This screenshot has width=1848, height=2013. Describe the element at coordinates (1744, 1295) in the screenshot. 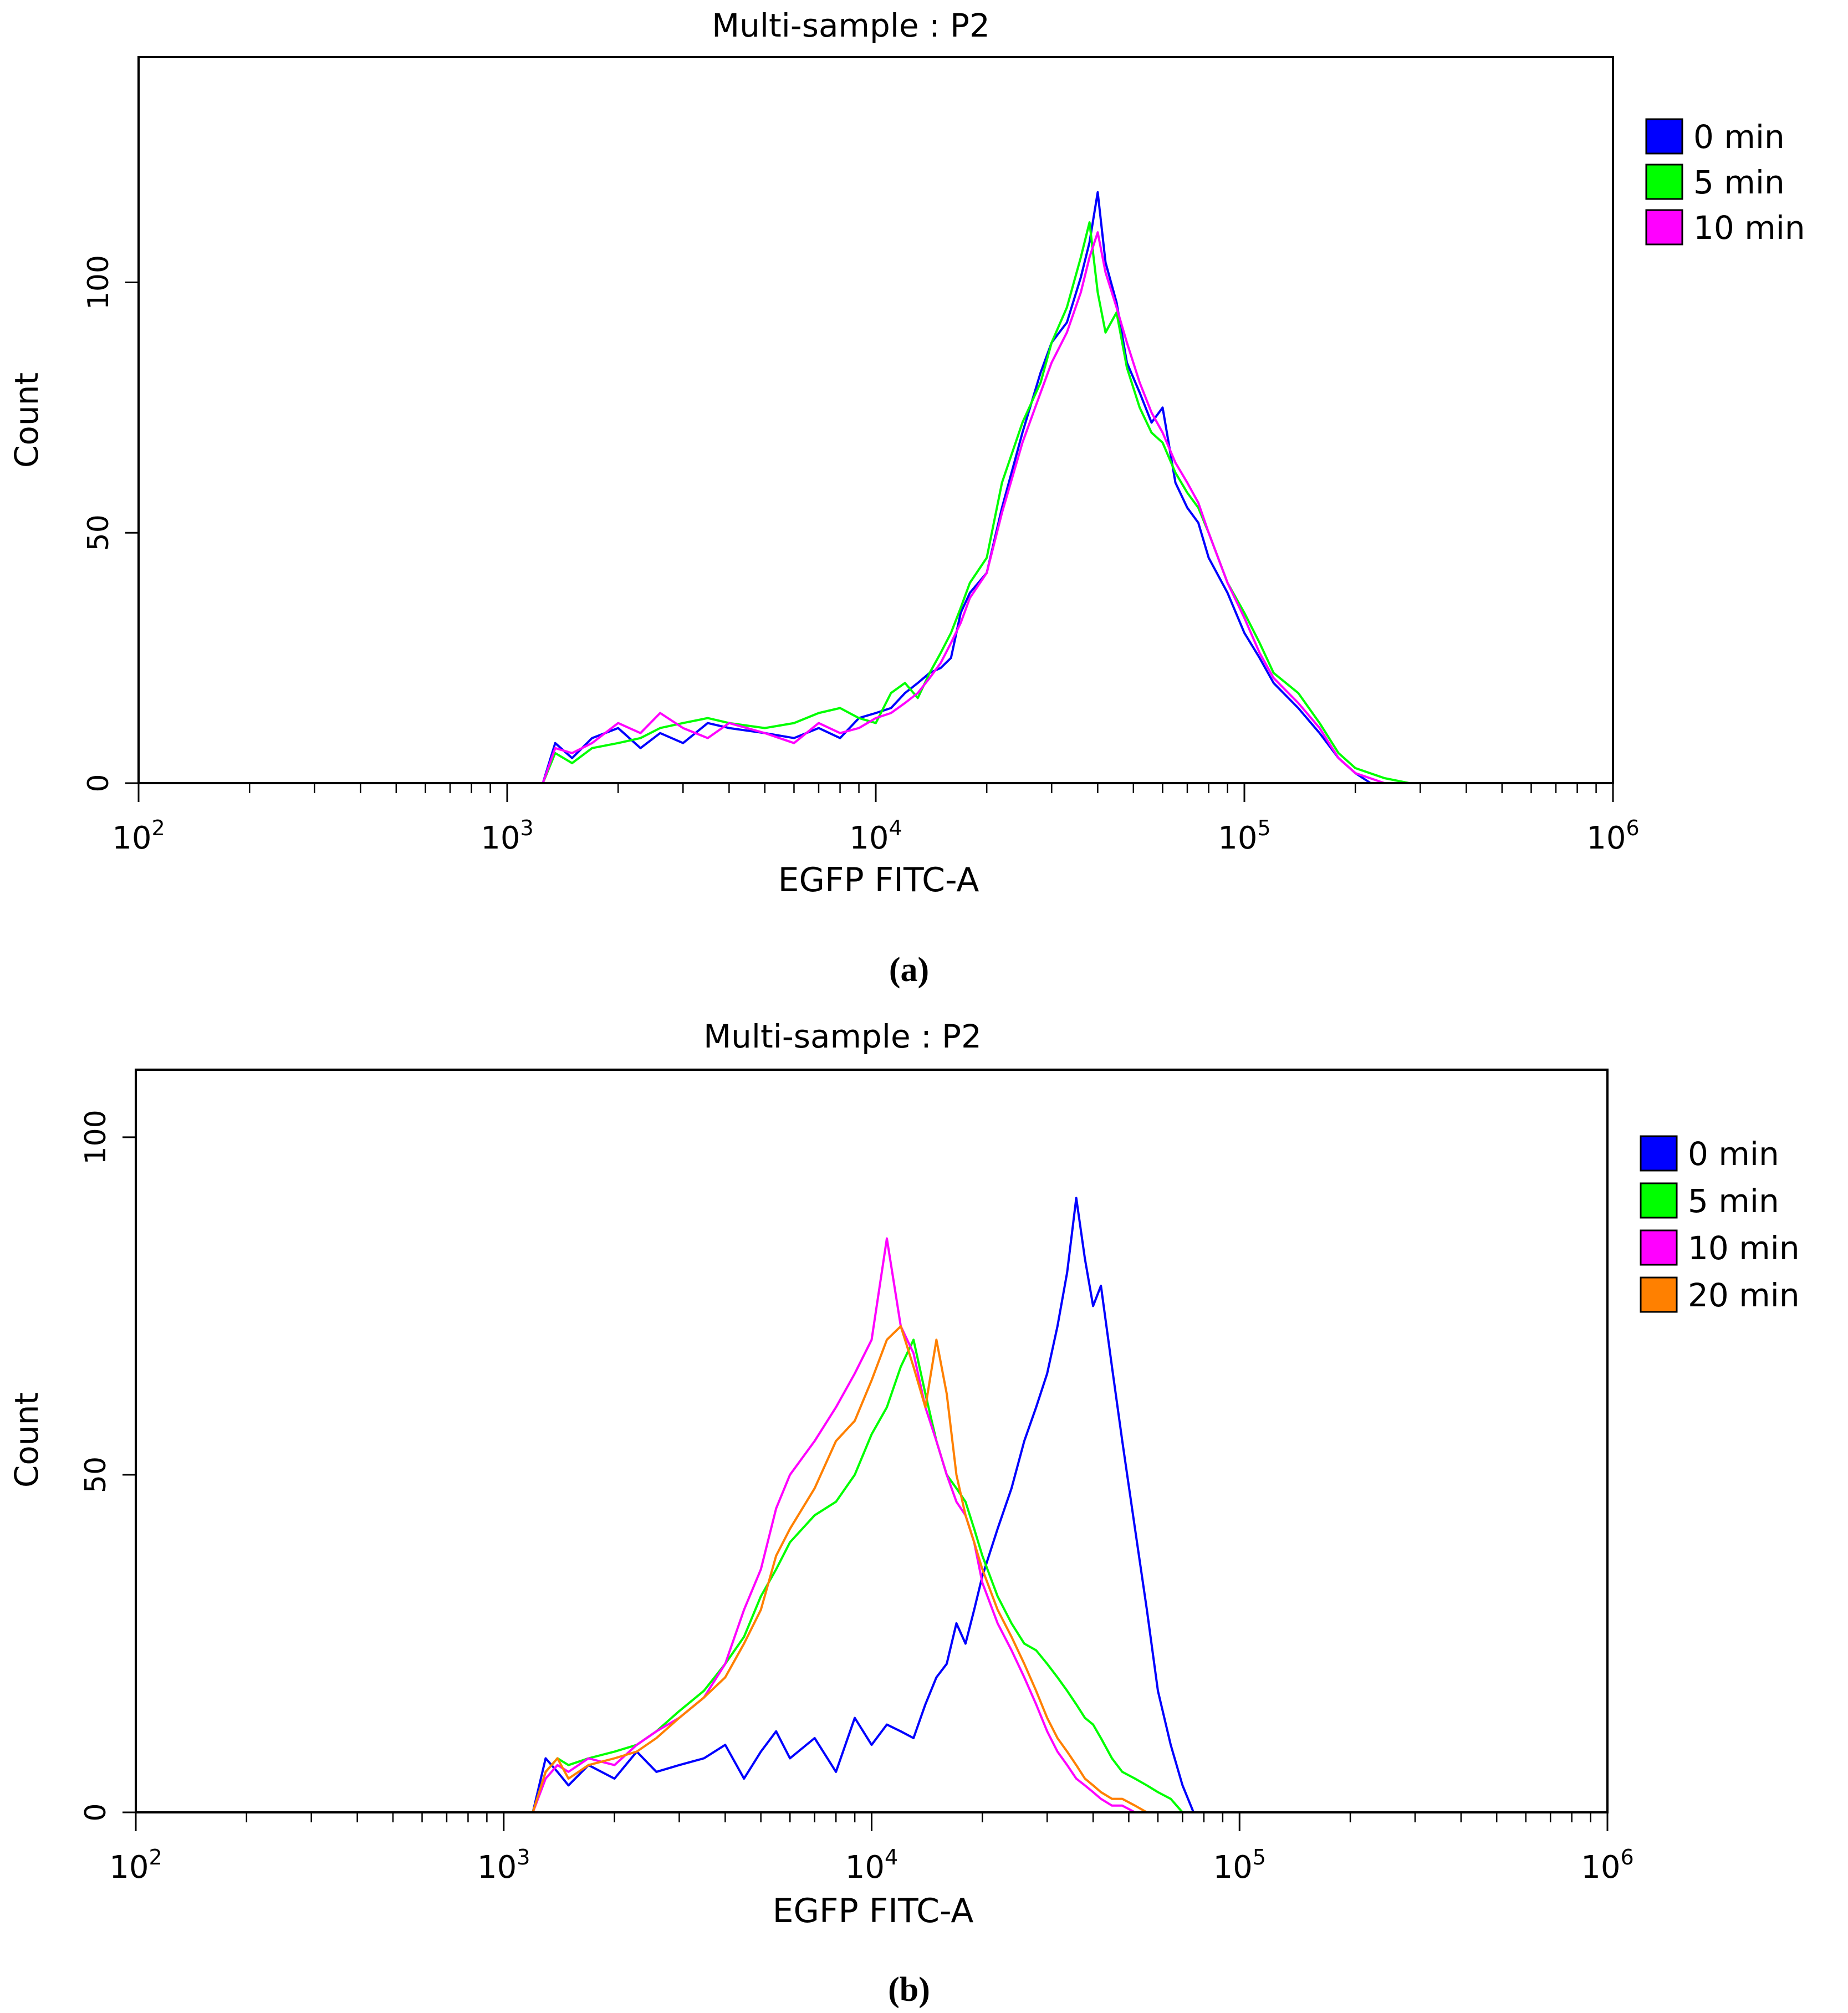

I see `legend-label: 20 min` at that location.